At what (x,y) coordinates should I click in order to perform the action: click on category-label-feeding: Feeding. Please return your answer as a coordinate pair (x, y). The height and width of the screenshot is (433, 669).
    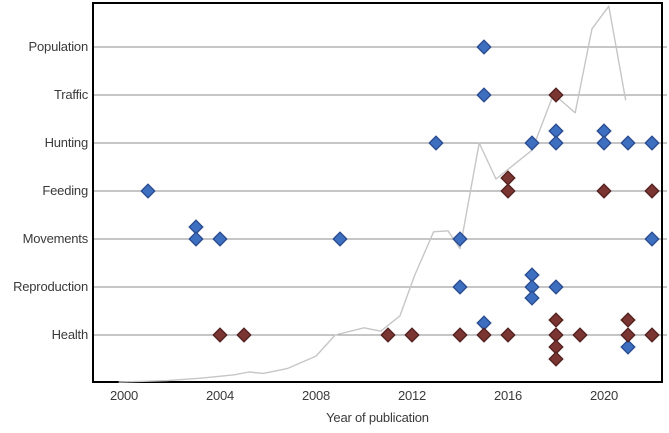
    Looking at the image, I should click on (65, 190).